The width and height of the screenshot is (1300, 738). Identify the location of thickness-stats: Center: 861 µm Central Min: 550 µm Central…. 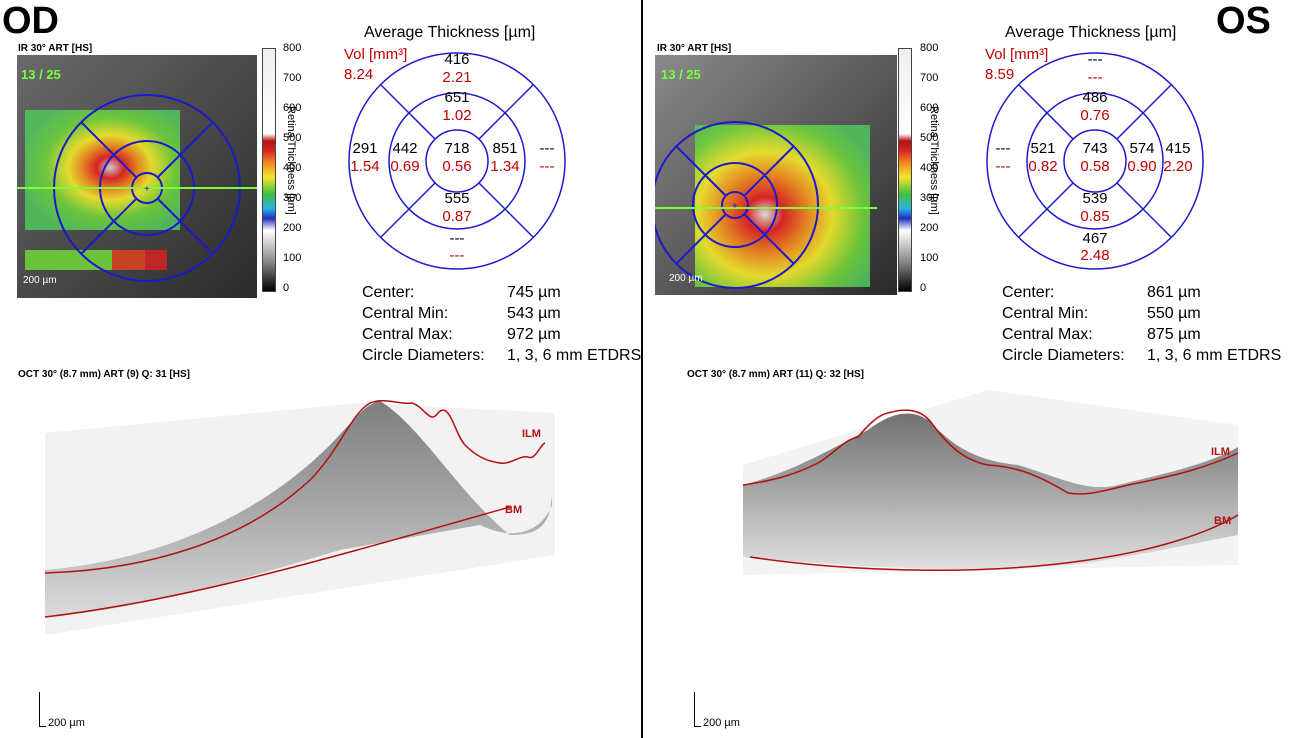
(1141, 324).